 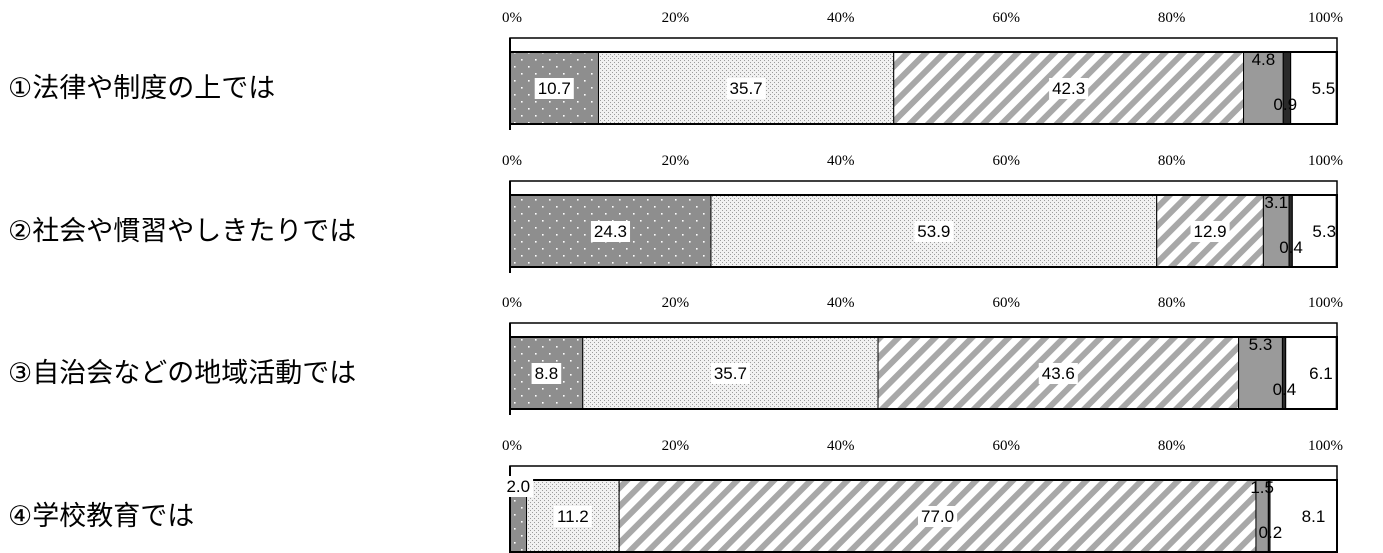 What do you see at coordinates (1264, 59) in the screenshot?
I see `data-label: 4.8` at bounding box center [1264, 59].